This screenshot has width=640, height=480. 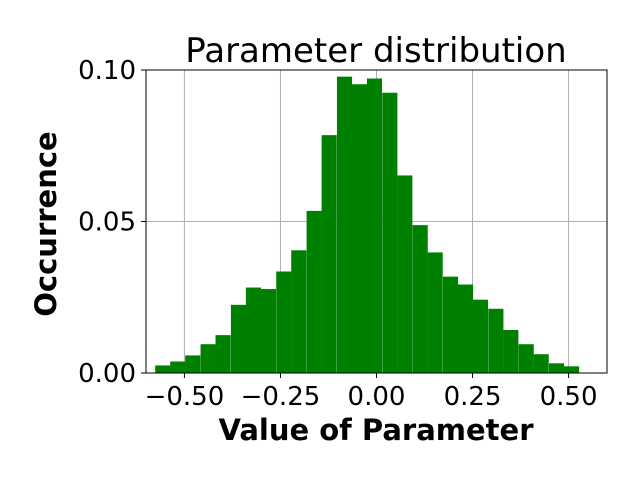 I want to click on y-tick-label-0: 0.00, so click(x=107, y=374).